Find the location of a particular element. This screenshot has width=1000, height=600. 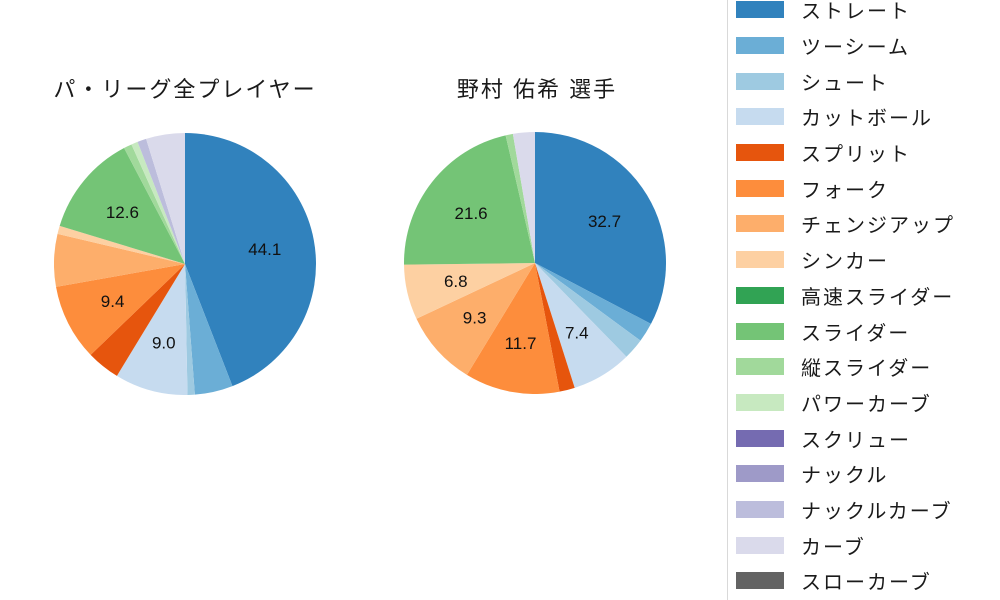

pie-value-label-カットボール: 9.0 is located at coordinates (164, 342).